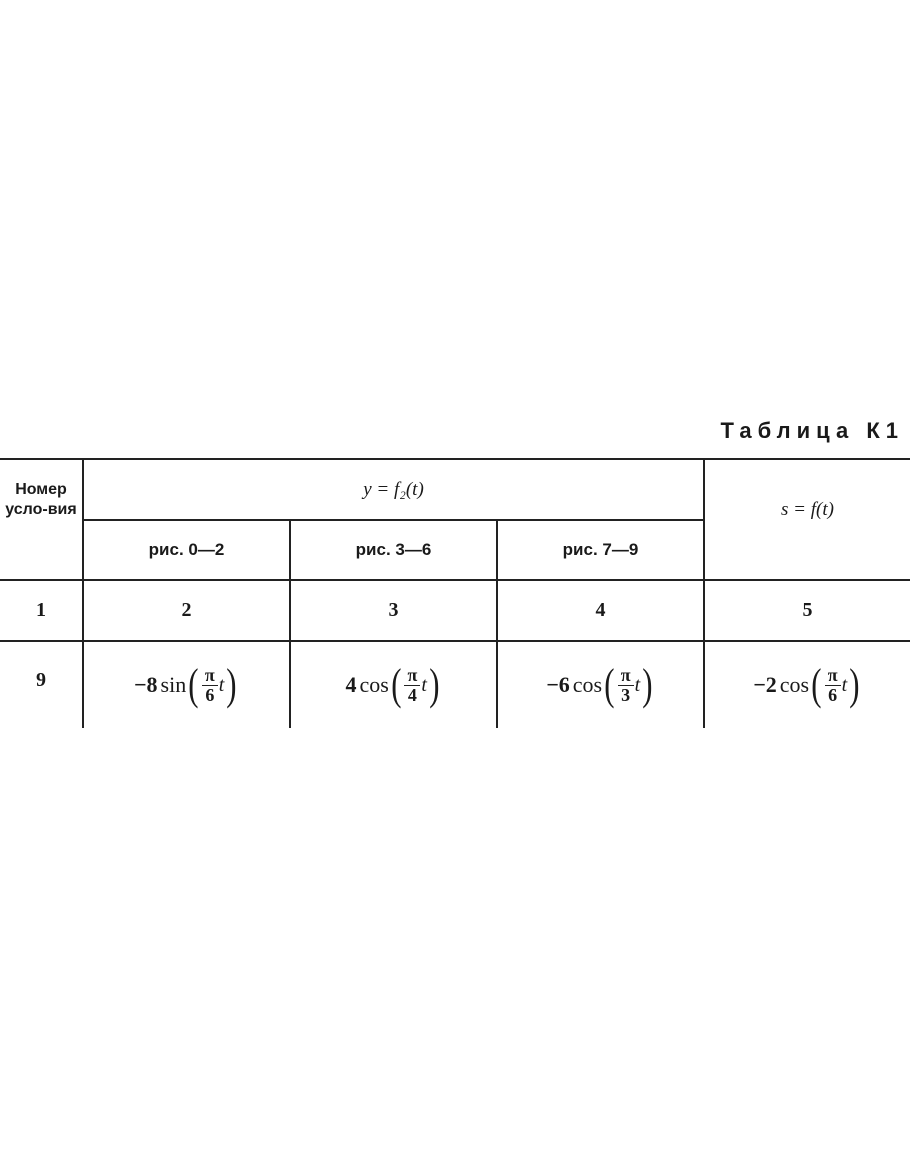 Image resolution: width=910 pixels, height=1155 pixels. What do you see at coordinates (351, 684) in the screenshot?
I see `coefficient: 4` at bounding box center [351, 684].